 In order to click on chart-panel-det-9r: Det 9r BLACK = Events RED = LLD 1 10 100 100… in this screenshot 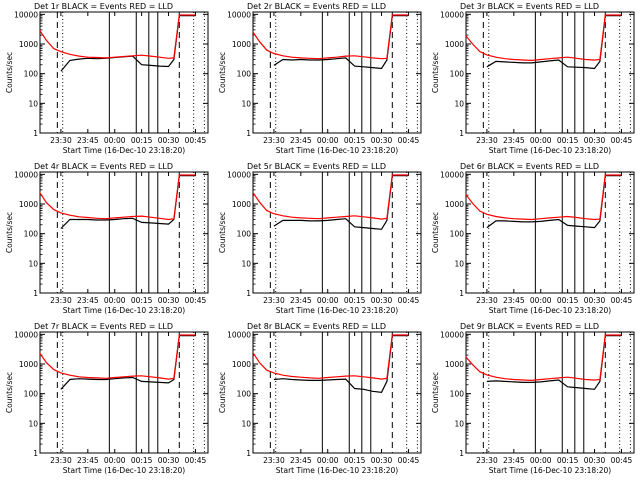, I will do `click(532, 400)`.